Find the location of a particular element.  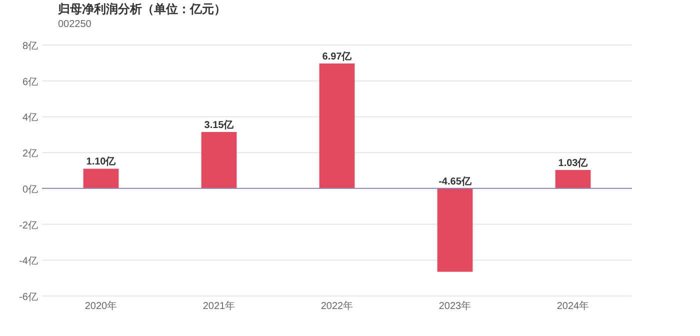

y-tick-label: -2亿 is located at coordinates (28, 226).